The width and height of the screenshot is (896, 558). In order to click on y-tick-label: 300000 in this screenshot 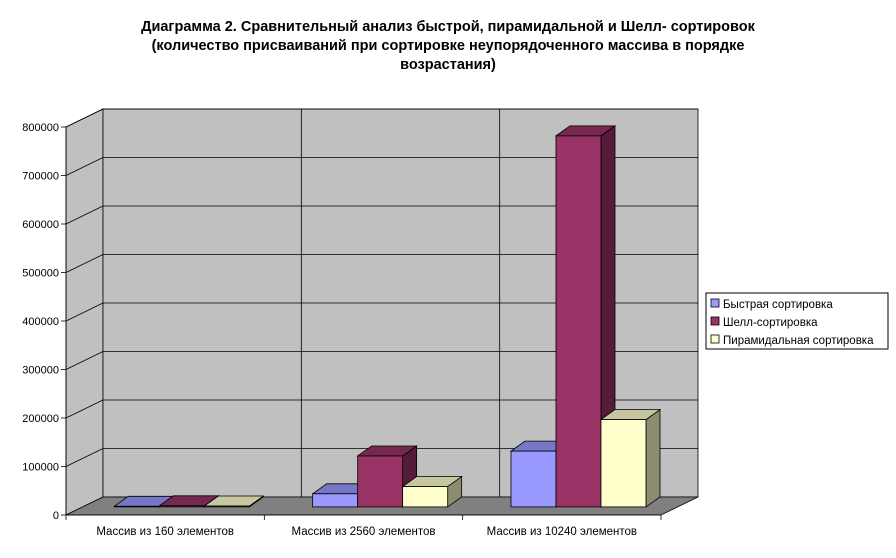, I will do `click(40, 371)`.